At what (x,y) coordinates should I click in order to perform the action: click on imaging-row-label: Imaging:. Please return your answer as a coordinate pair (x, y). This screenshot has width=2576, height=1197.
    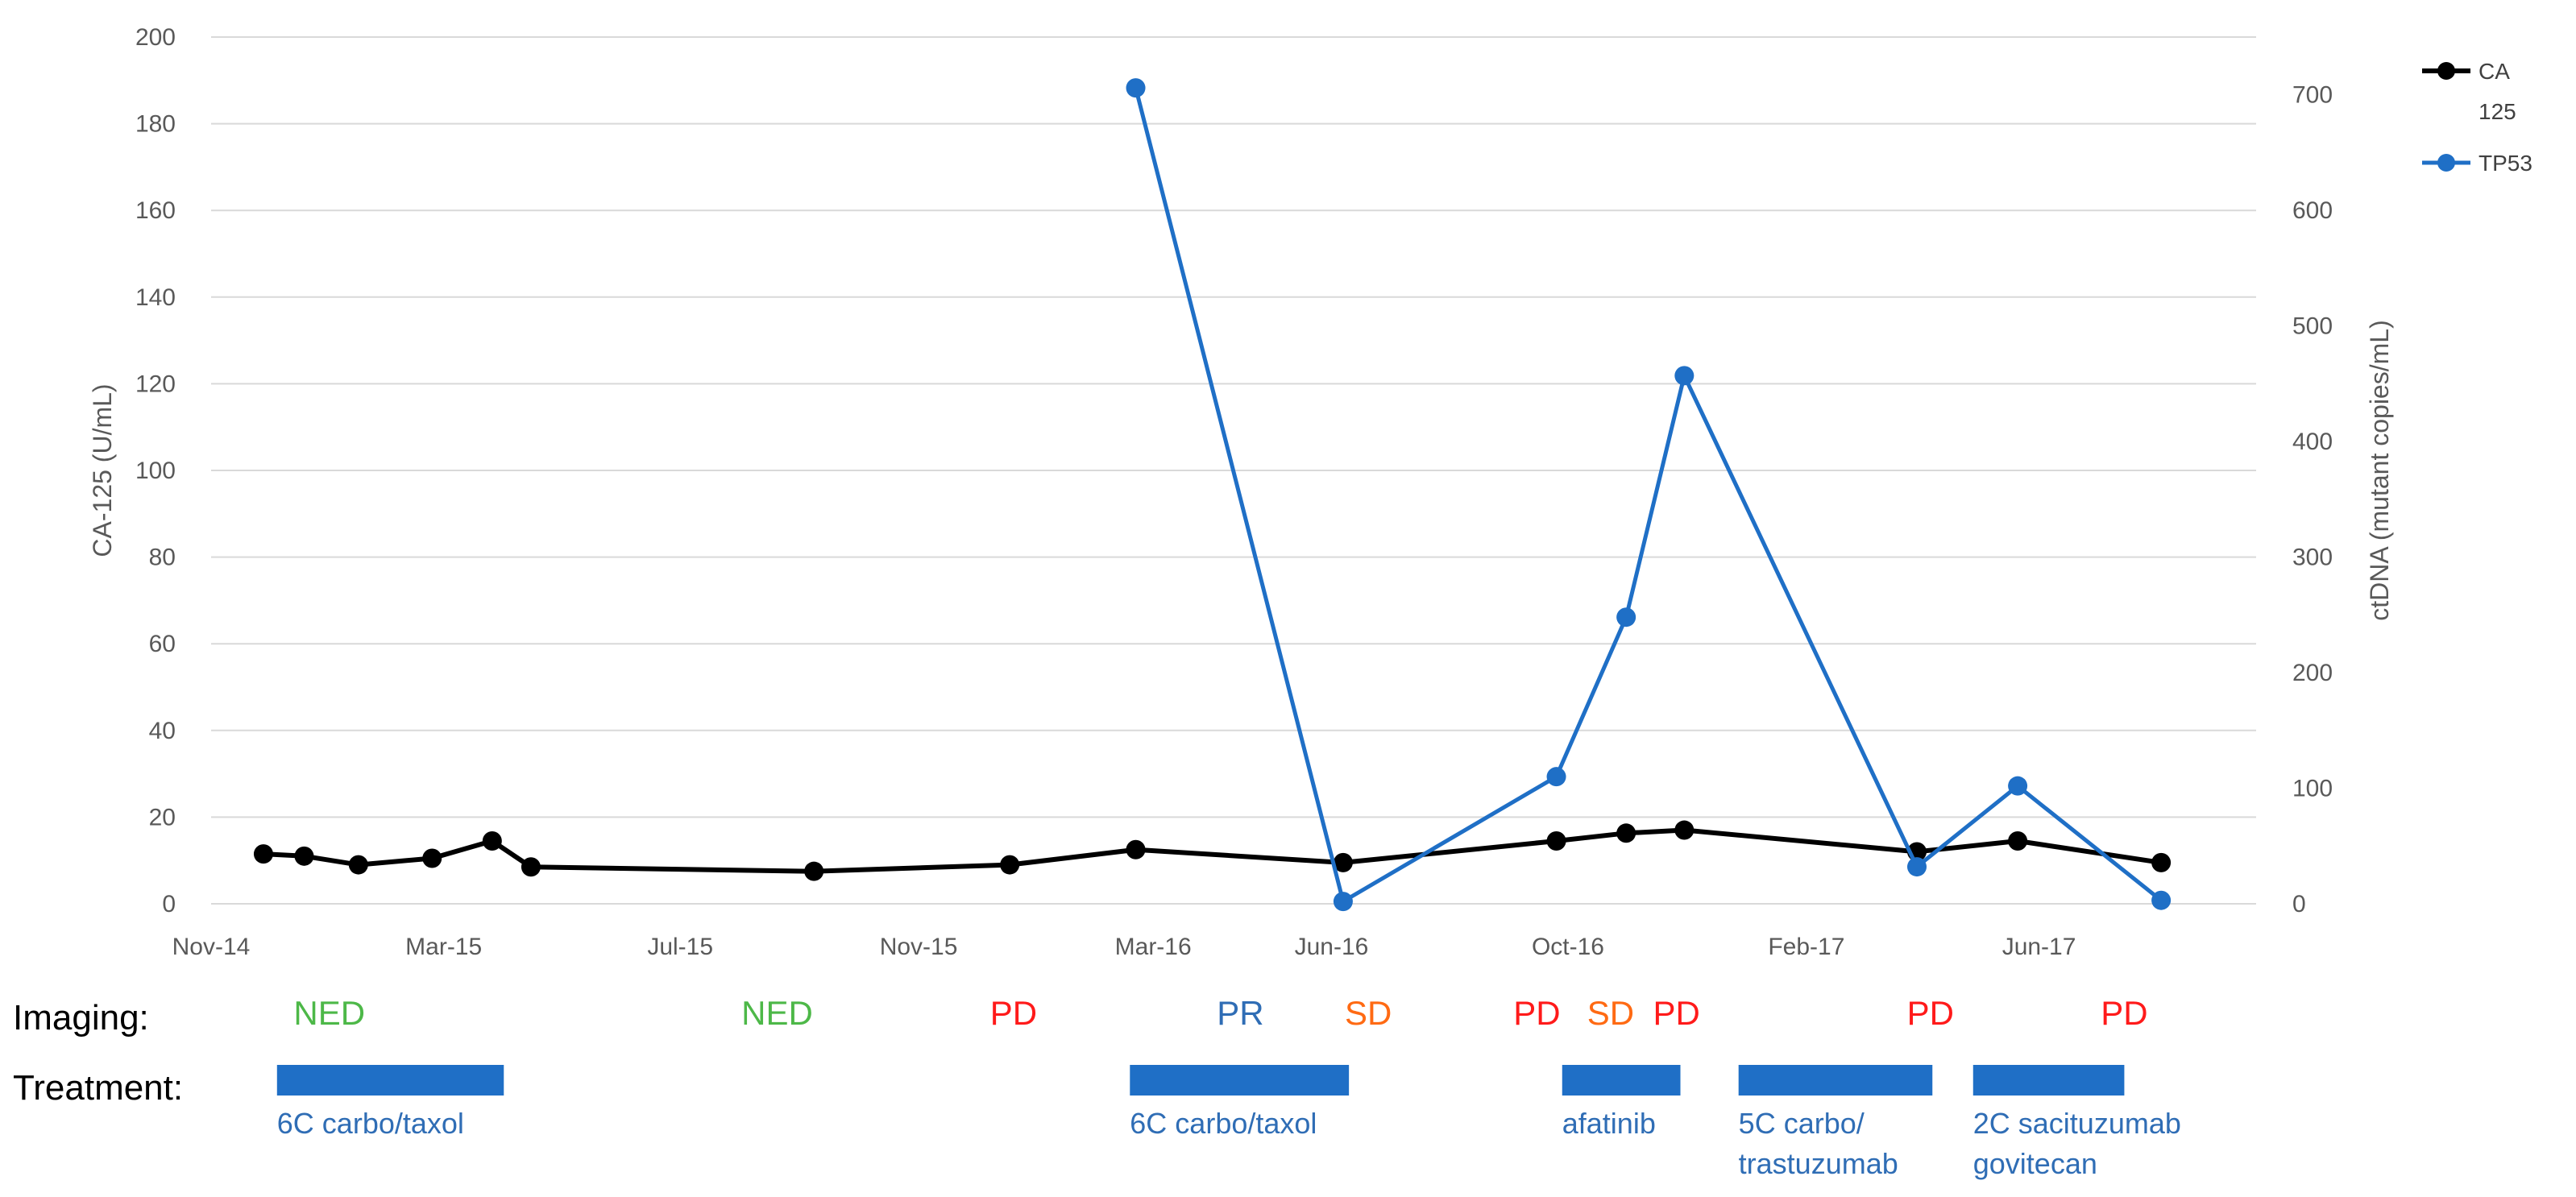
    Looking at the image, I should click on (81, 1018).